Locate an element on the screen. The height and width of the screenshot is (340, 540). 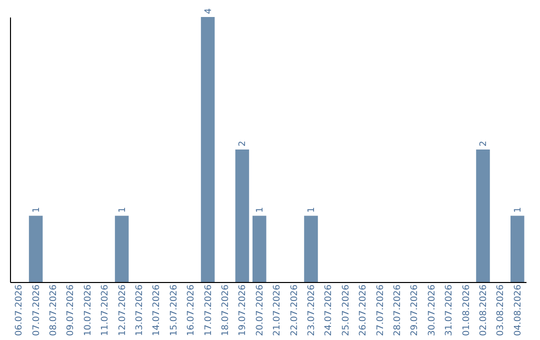
data-label: 4 is located at coordinates (209, 11).